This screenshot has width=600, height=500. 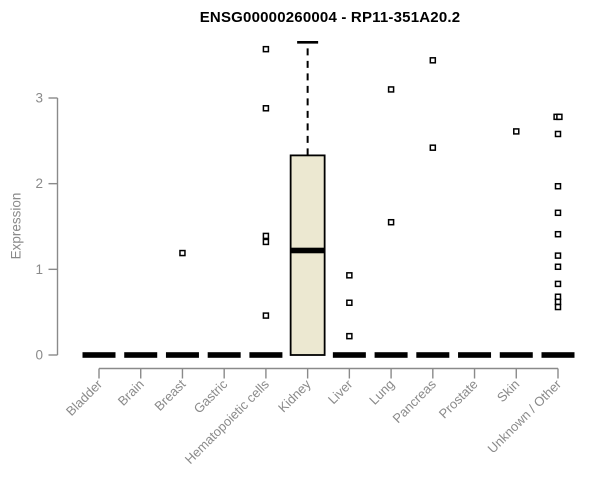 I want to click on x-tick-label: Pancreas, so click(x=414, y=401).